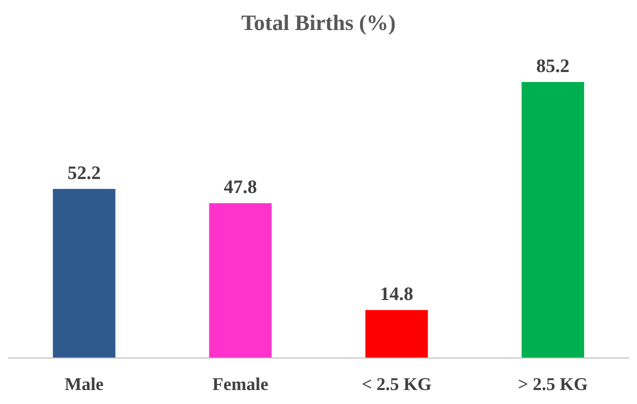  What do you see at coordinates (84, 384) in the screenshot?
I see `x-tick-label: Male` at bounding box center [84, 384].